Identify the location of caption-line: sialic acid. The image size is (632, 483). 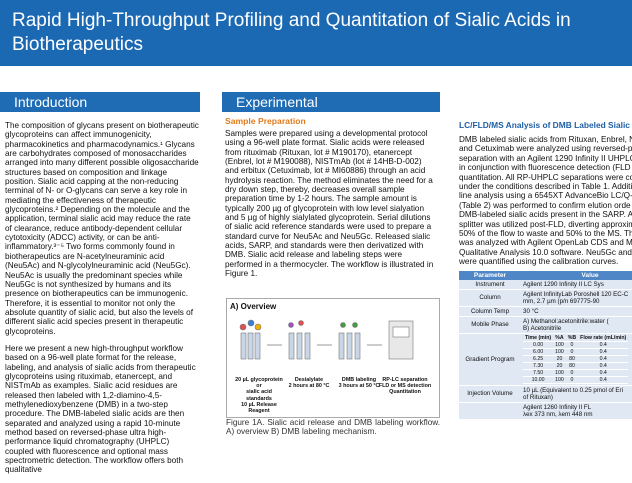
(259, 392).